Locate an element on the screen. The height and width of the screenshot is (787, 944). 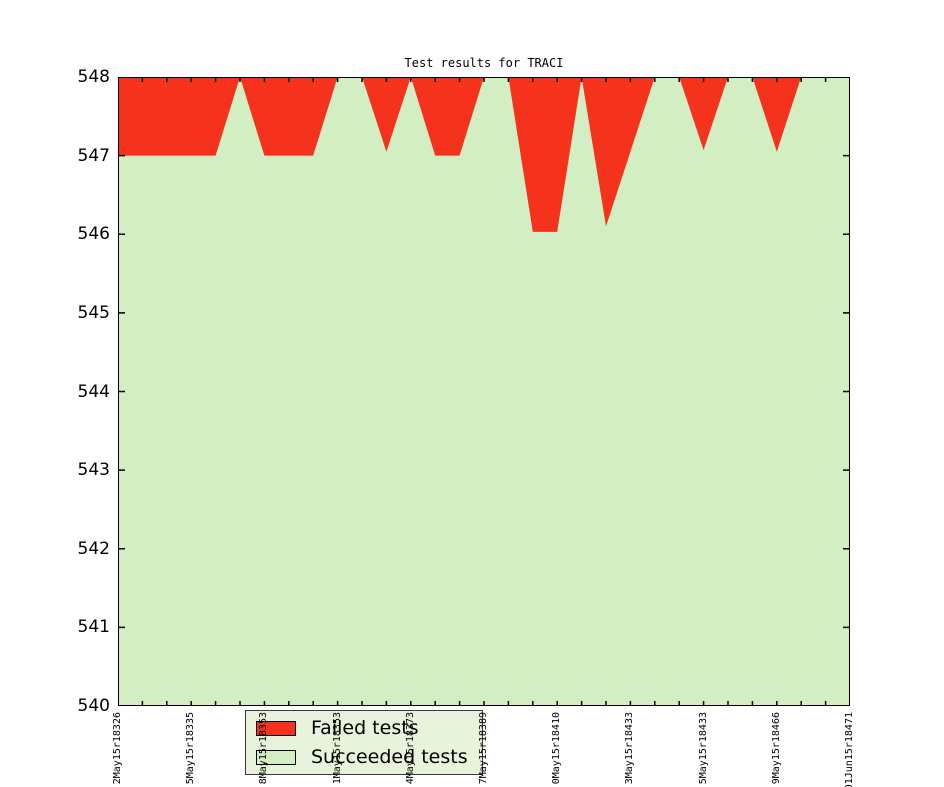
y-tick-label-543: 543 is located at coordinates (93, 470).